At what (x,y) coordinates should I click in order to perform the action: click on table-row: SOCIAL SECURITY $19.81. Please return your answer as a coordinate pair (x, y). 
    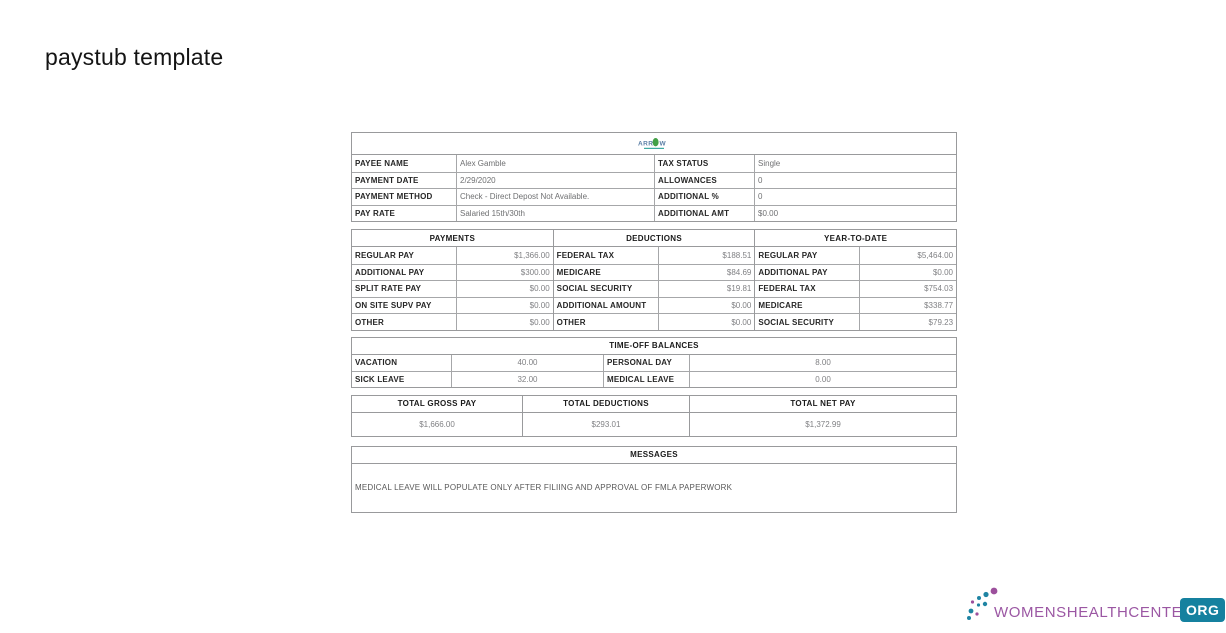
    Looking at the image, I should click on (654, 288).